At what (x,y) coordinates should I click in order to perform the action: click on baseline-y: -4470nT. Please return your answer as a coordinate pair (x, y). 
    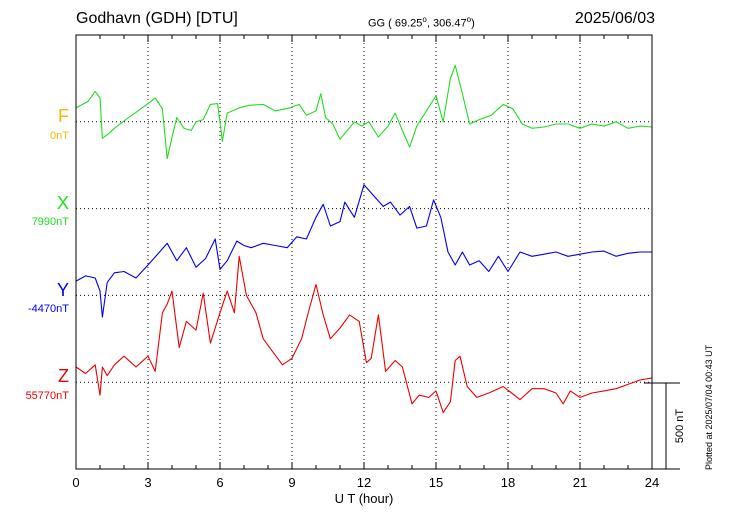
    Looking at the image, I should click on (48, 309).